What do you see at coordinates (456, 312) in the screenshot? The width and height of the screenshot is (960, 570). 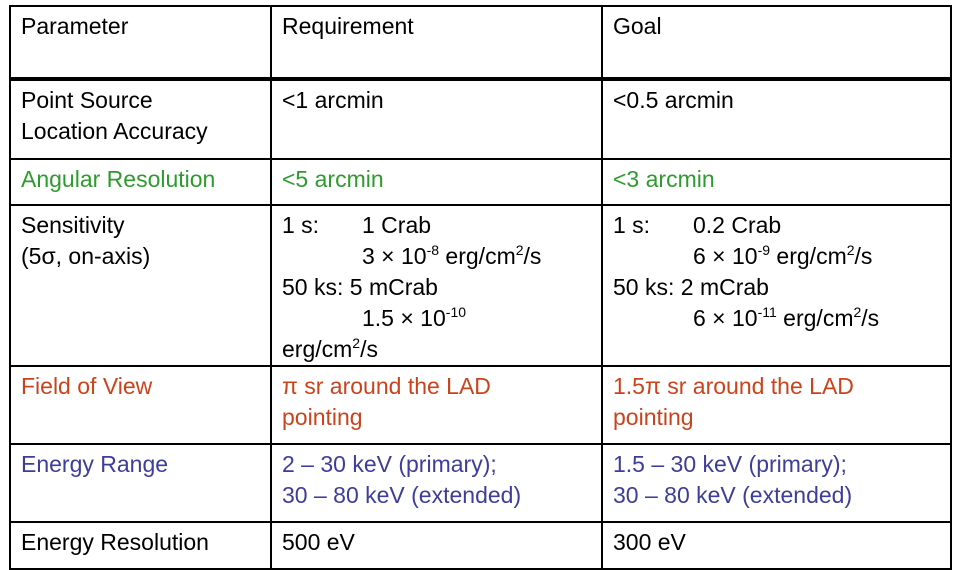 I see `flux-exponent: -10` at bounding box center [456, 312].